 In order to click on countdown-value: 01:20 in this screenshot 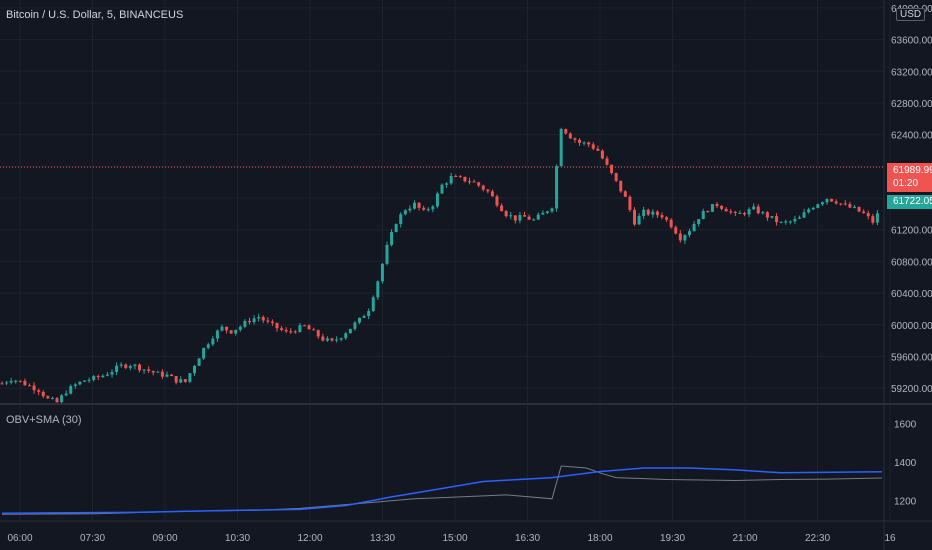, I will do `click(906, 183)`.